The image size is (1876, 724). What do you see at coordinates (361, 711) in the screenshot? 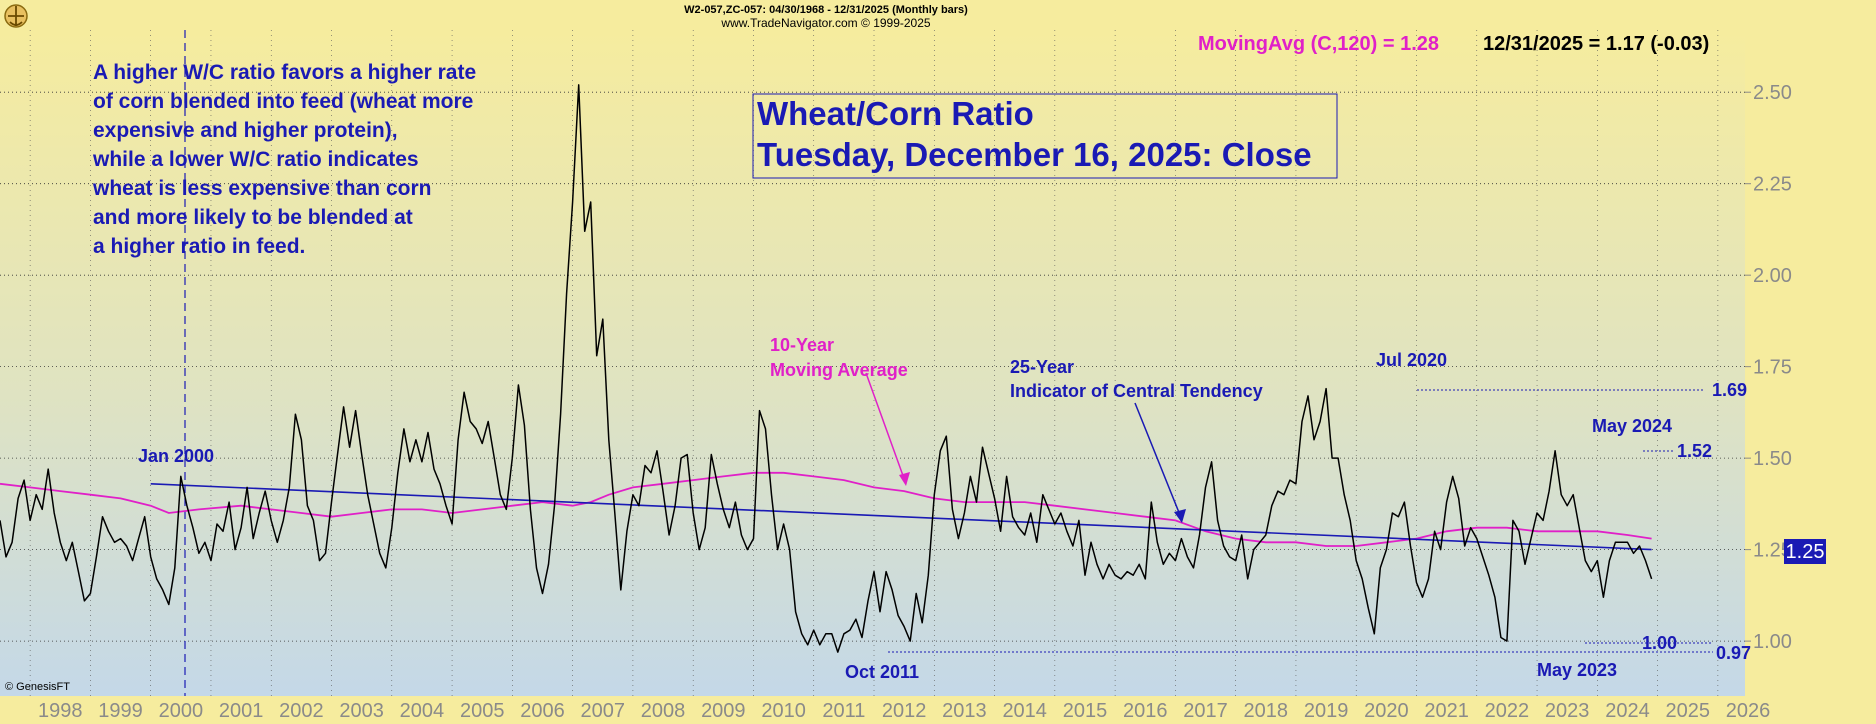
I see `x-tick-label: 2003` at bounding box center [361, 711].